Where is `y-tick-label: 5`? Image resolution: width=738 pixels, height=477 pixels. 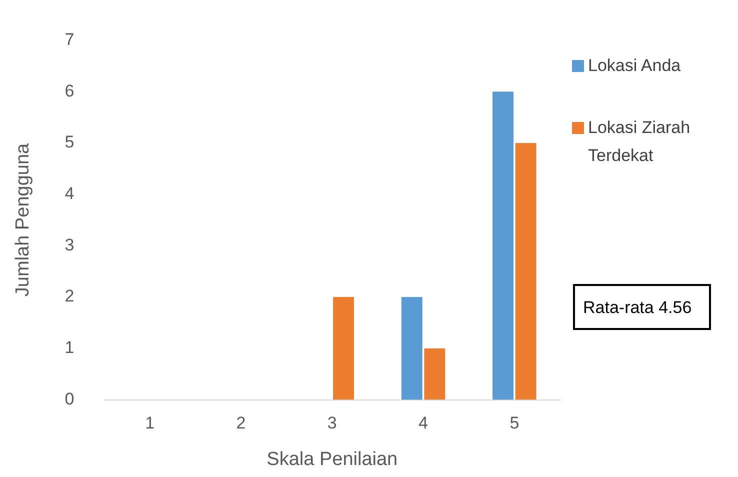
y-tick-label: 5 is located at coordinates (69, 142).